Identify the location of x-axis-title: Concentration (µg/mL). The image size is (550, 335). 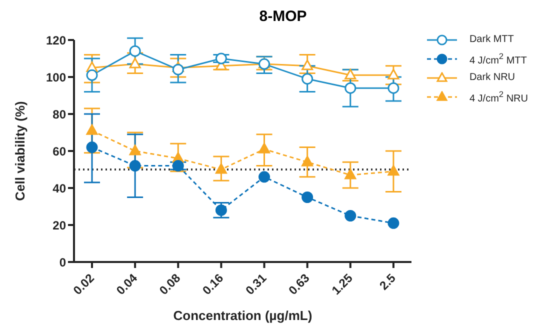
(242, 315).